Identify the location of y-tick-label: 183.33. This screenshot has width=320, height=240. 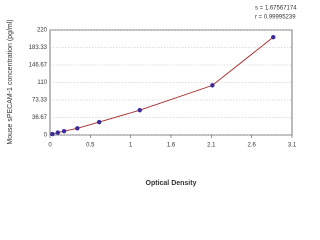
(38, 48).